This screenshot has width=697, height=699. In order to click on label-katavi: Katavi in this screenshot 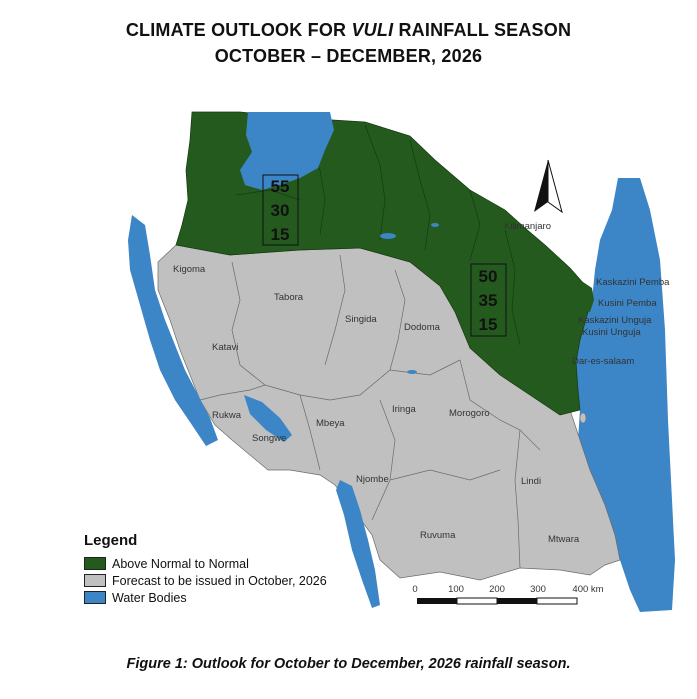, I will do `click(225, 347)`.